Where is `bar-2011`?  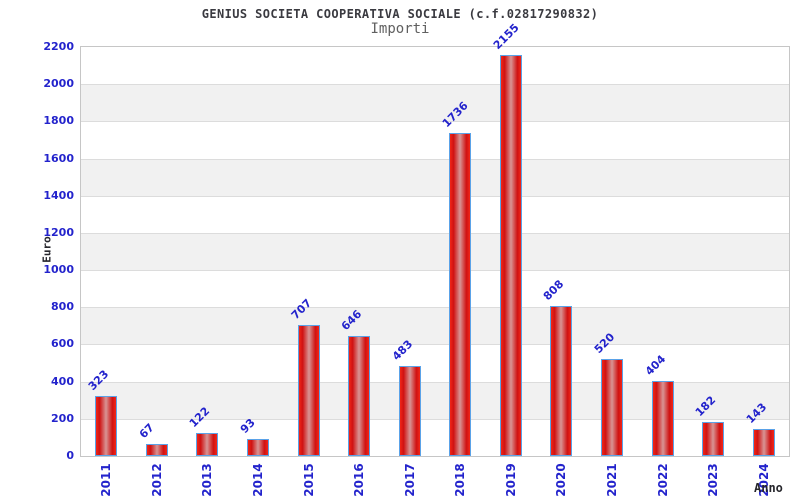 bar-2011 is located at coordinates (106, 425).